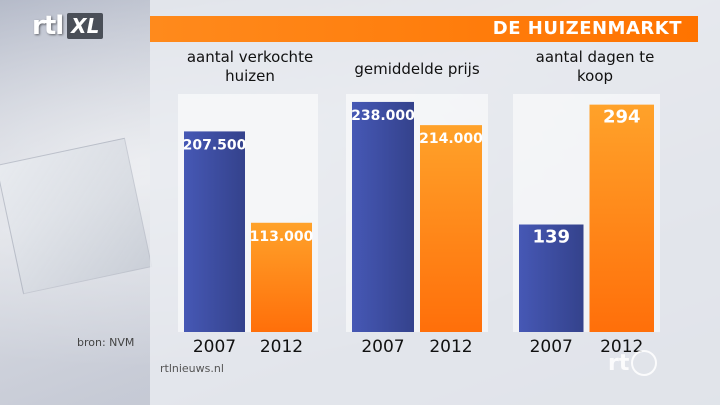  What do you see at coordinates (192, 368) in the screenshot?
I see `website-url: rtlnieuws.nl` at bounding box center [192, 368].